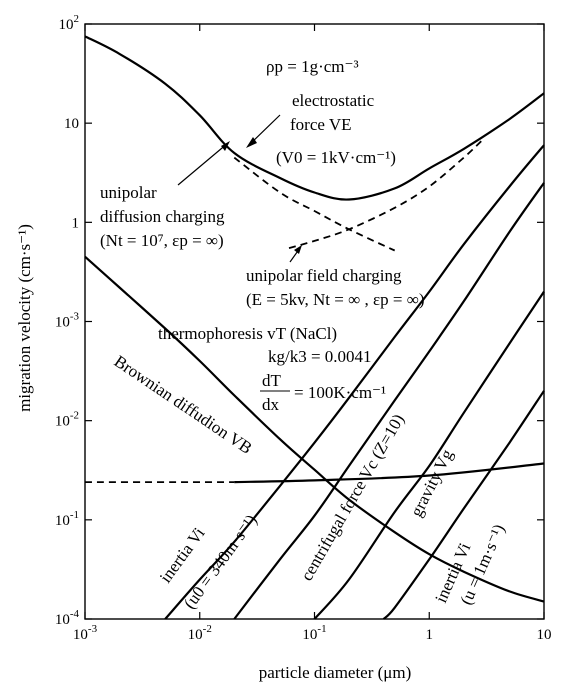  I want to click on diffusion-arrow, so click(203, 164).